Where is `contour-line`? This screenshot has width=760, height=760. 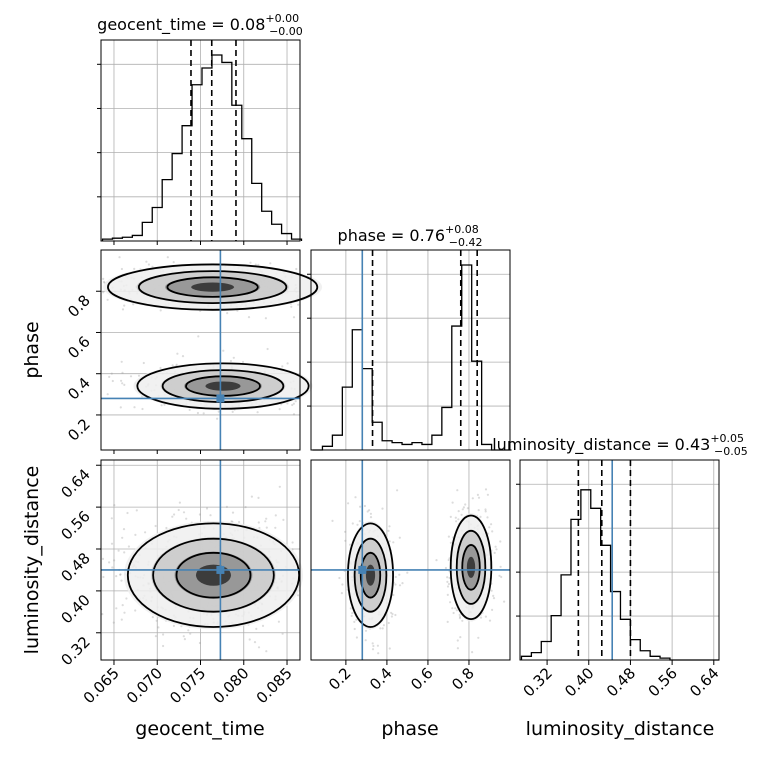 contour-line is located at coordinates (212, 287).